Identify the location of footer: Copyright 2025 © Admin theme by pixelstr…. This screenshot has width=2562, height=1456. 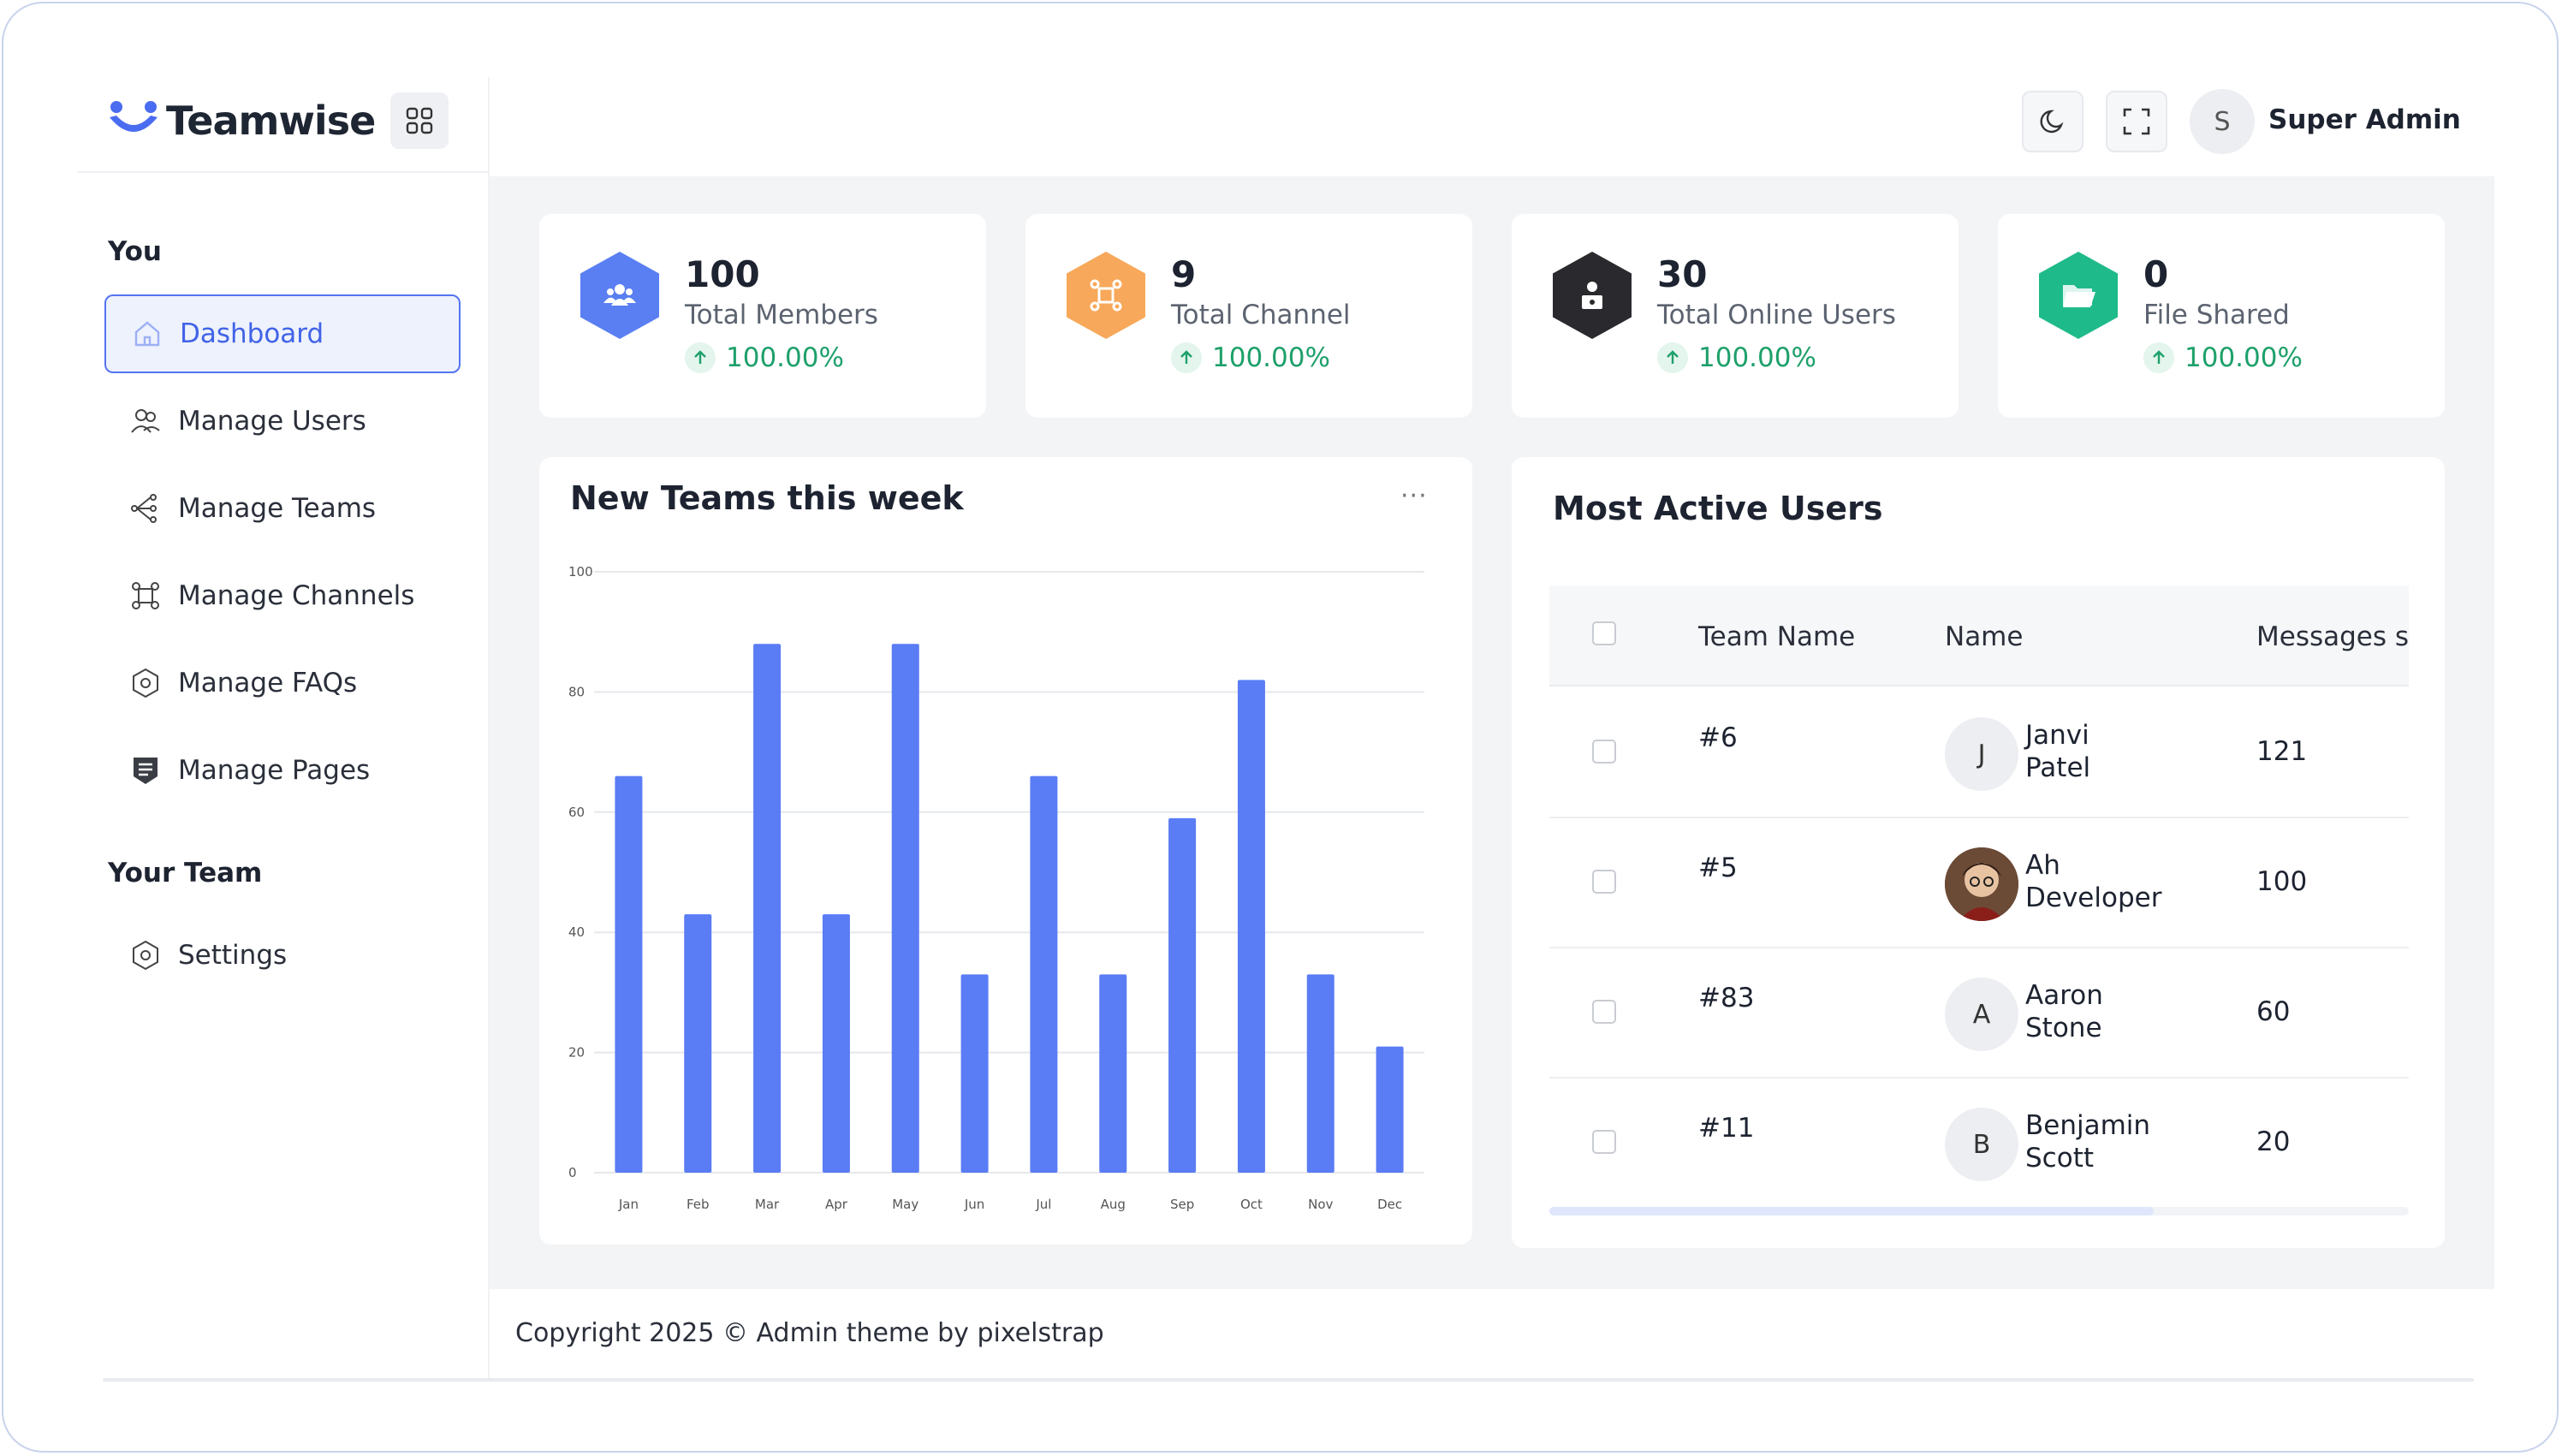
(1492, 1333).